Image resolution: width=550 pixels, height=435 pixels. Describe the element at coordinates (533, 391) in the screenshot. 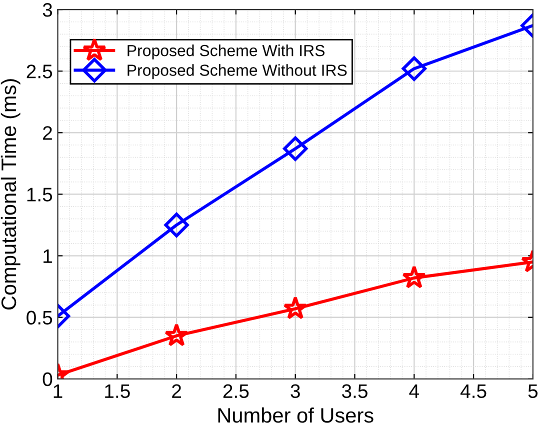

I see `x-tick-label: 5` at that location.